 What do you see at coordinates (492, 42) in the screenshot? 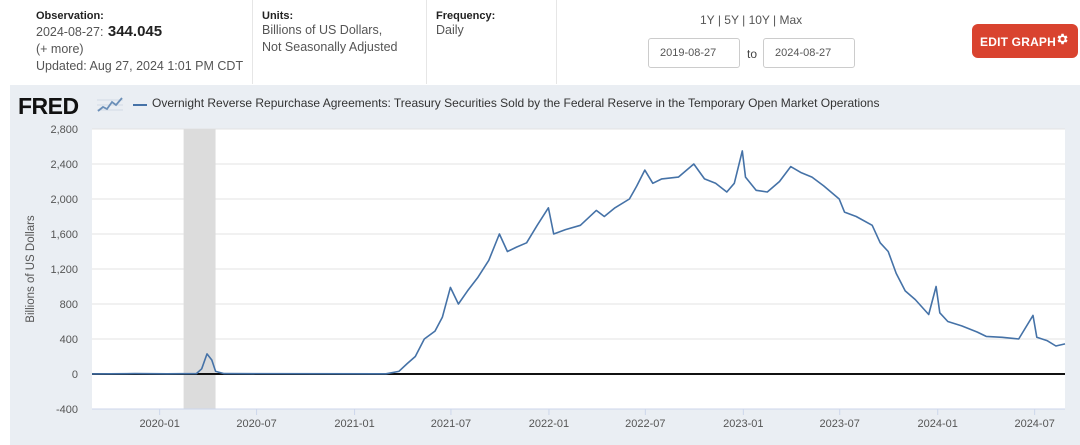
I see `frequency-panel: Frequency: Daily` at bounding box center [492, 42].